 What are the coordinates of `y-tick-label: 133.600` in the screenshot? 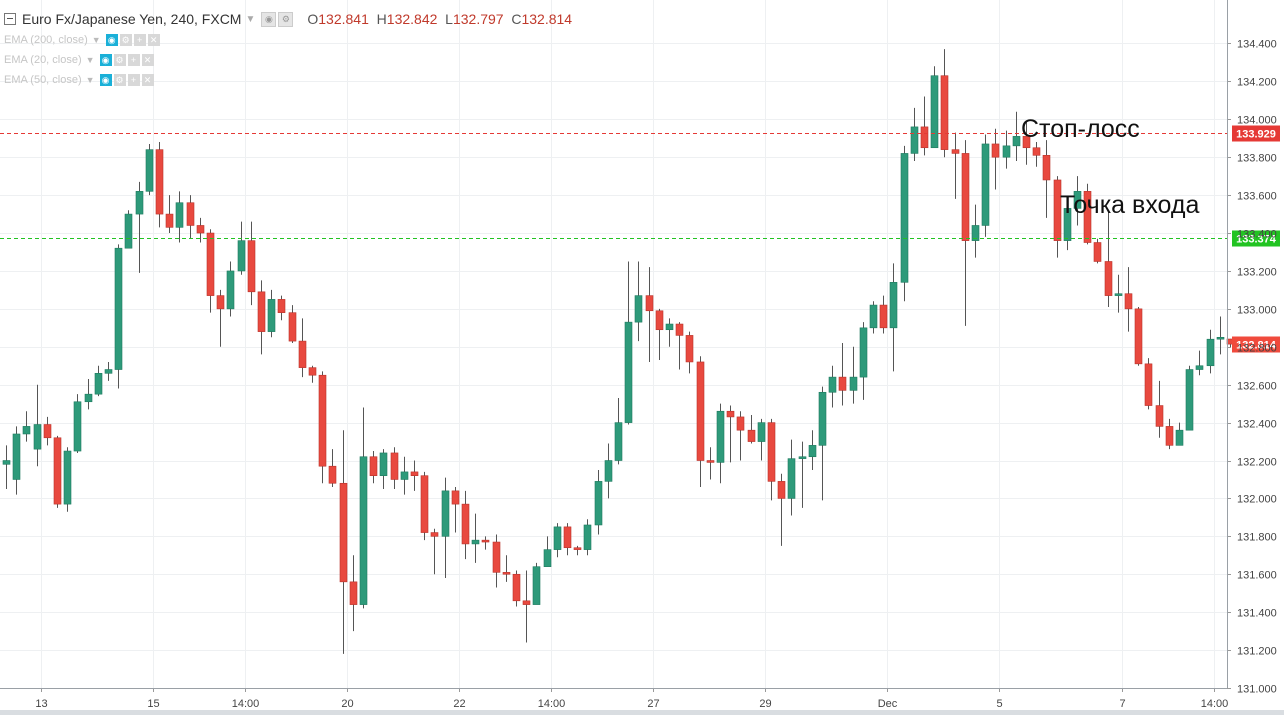 It's located at (1257, 197).